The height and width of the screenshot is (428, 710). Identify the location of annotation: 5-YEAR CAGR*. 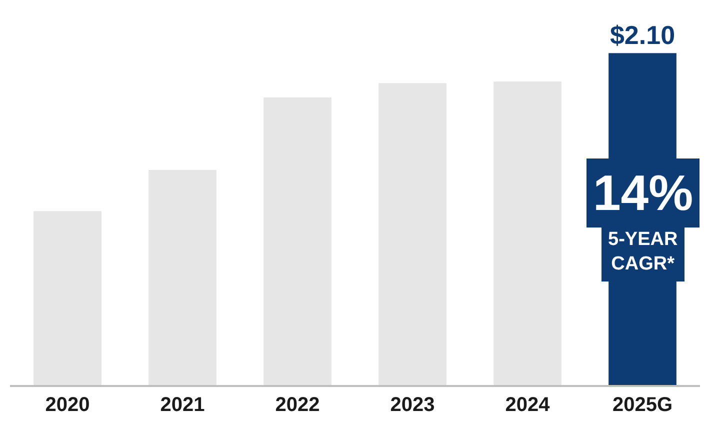
(643, 252).